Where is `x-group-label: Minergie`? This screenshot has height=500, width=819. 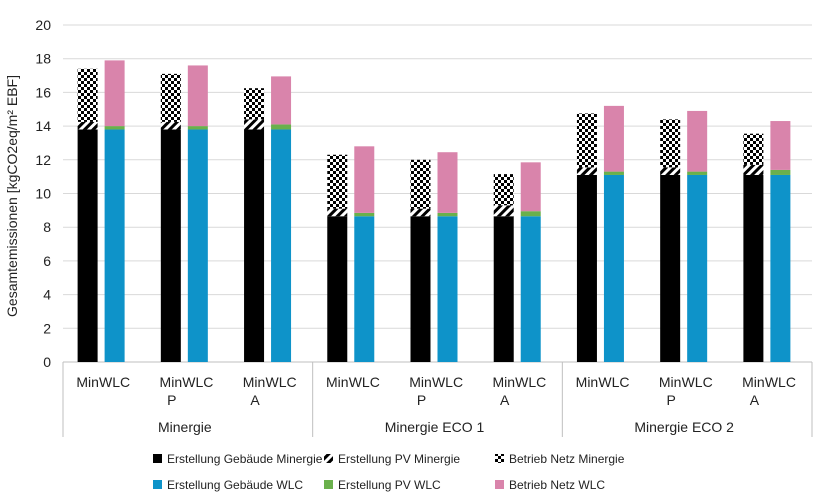 x-group-label: Minergie is located at coordinates (185, 427).